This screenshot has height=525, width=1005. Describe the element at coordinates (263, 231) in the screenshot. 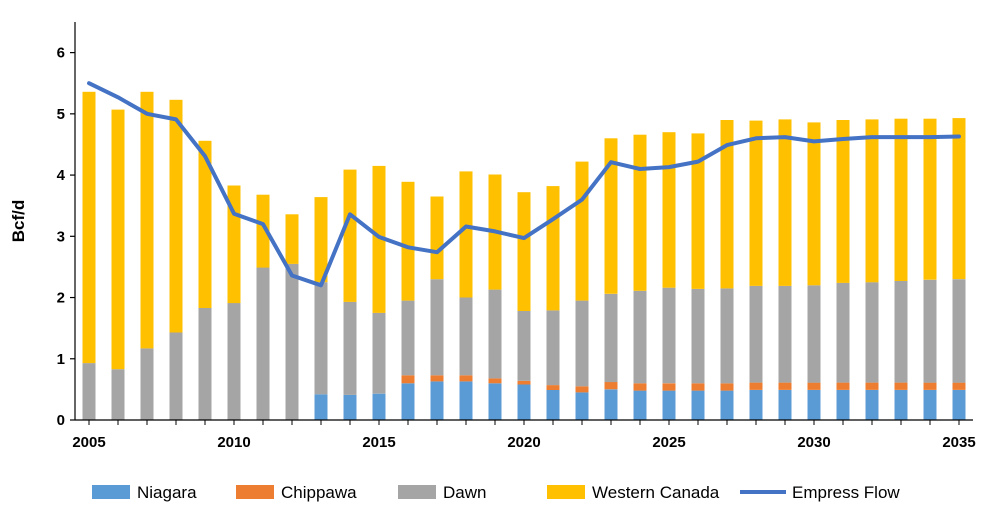

I see `bar-western-canada-2011` at that location.